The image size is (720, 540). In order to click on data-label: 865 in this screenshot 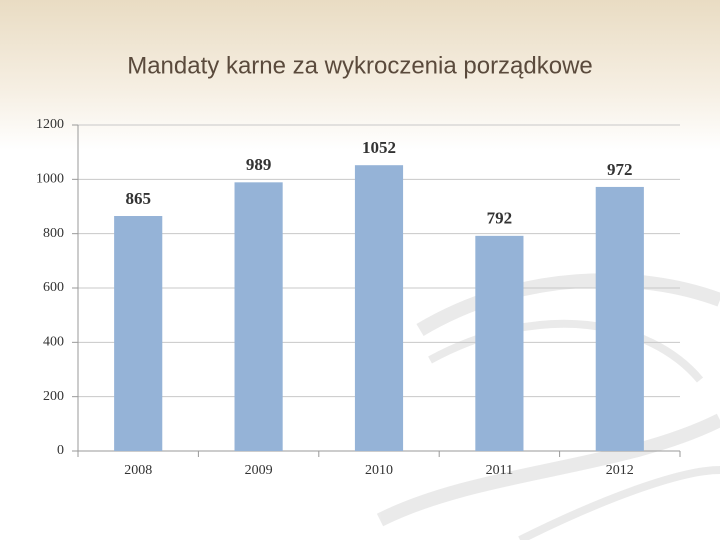, I will do `click(138, 198)`.